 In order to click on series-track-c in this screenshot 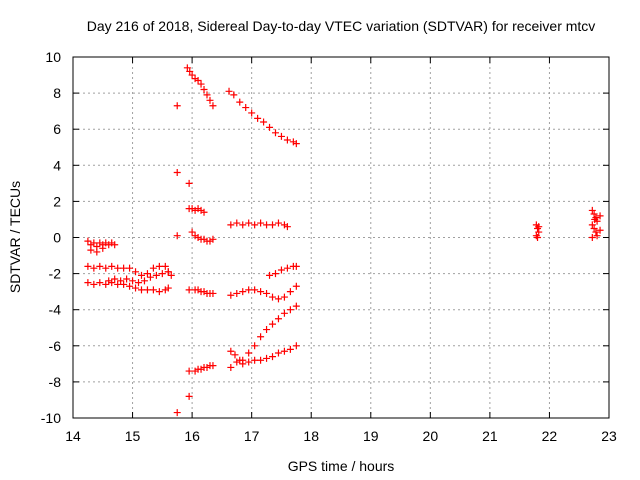, I will do `click(128, 287)`.